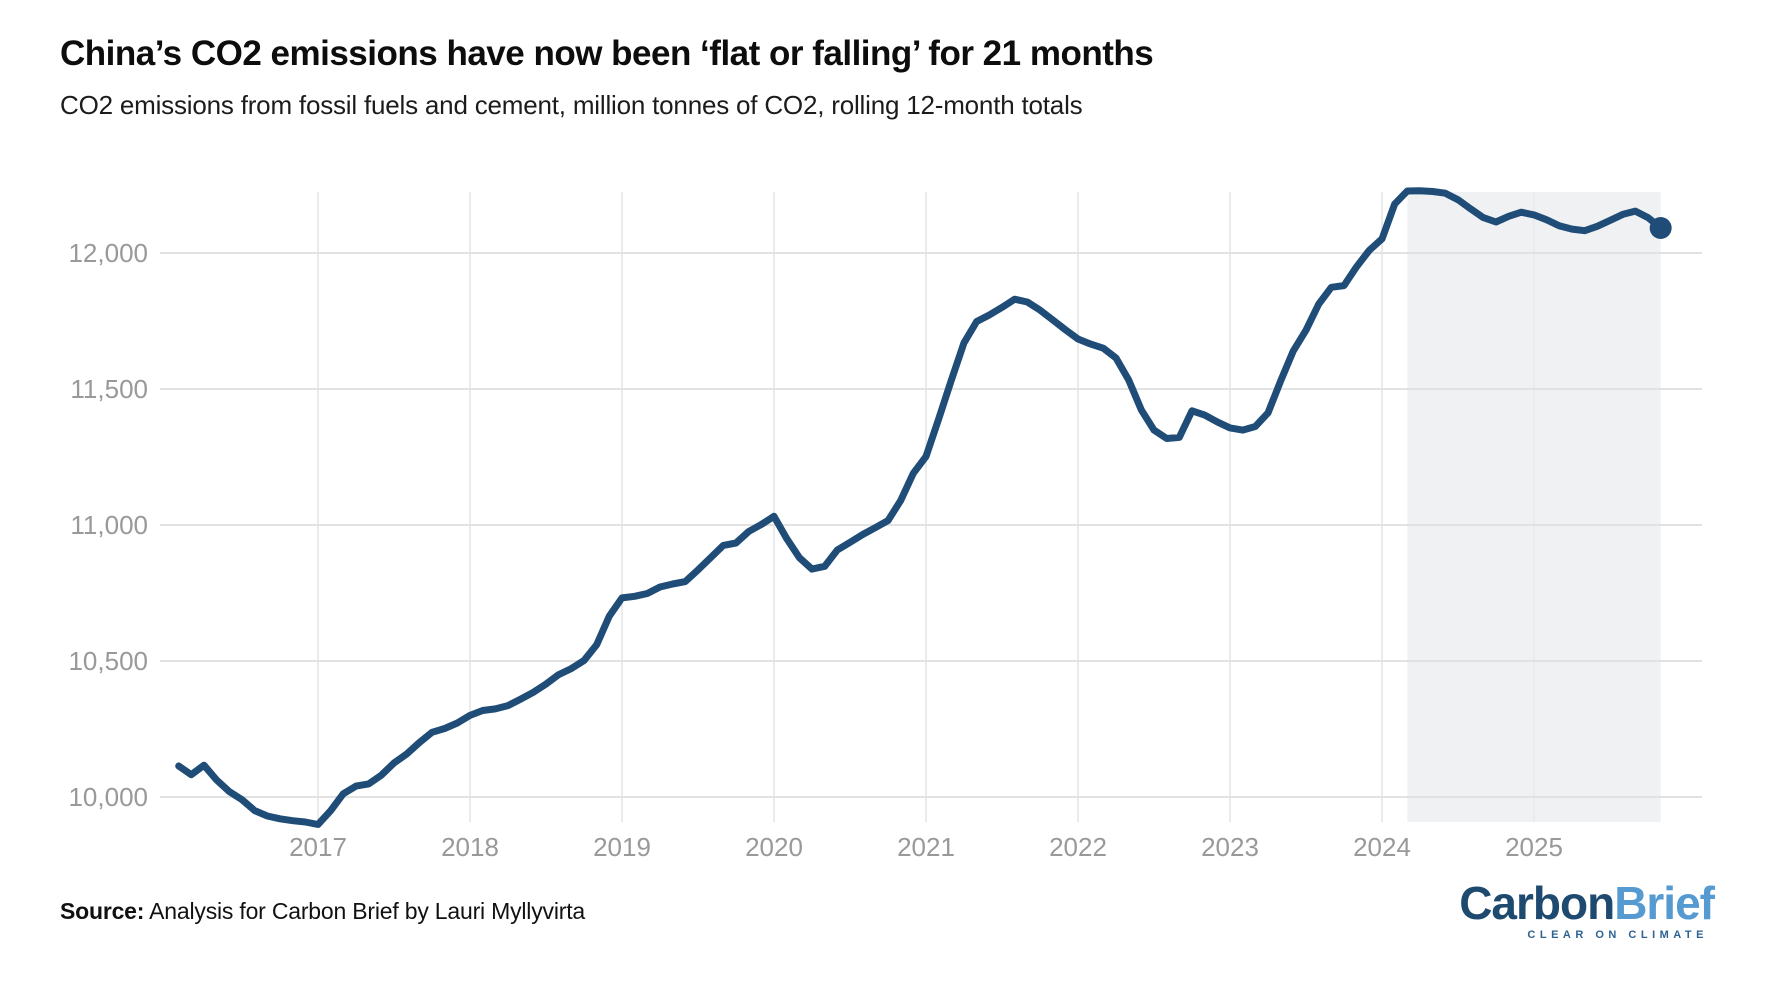 Image resolution: width=1780 pixels, height=986 pixels. What do you see at coordinates (774, 847) in the screenshot?
I see `x-axis-tick-label: 2020` at bounding box center [774, 847].